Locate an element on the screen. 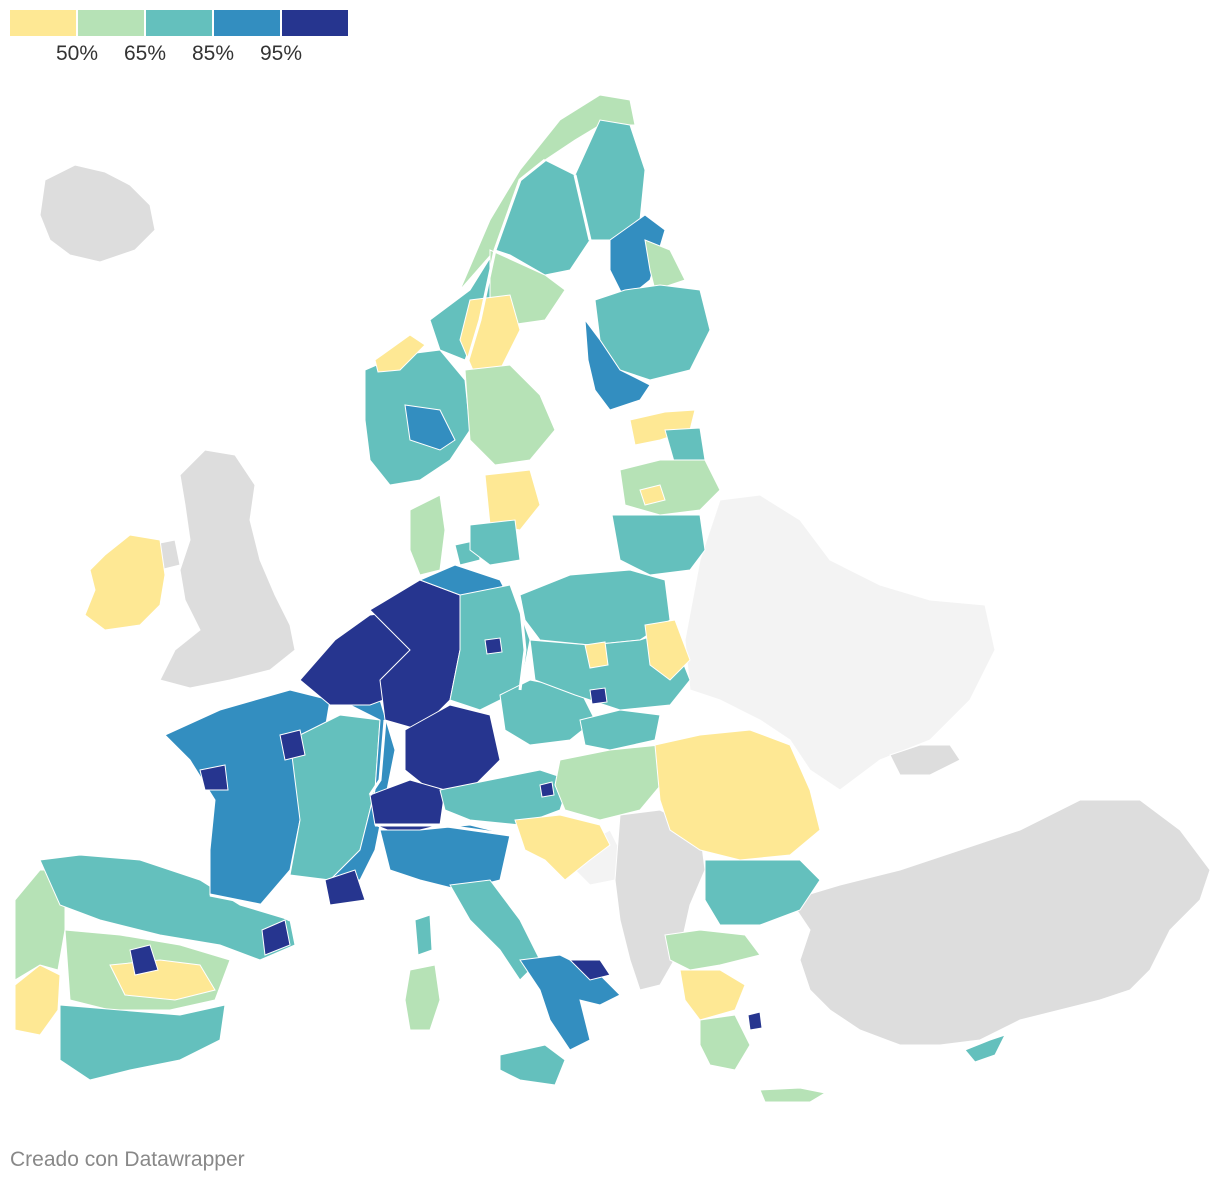 This screenshot has width=1220, height=1188. region-bulgaria is located at coordinates (762, 892).